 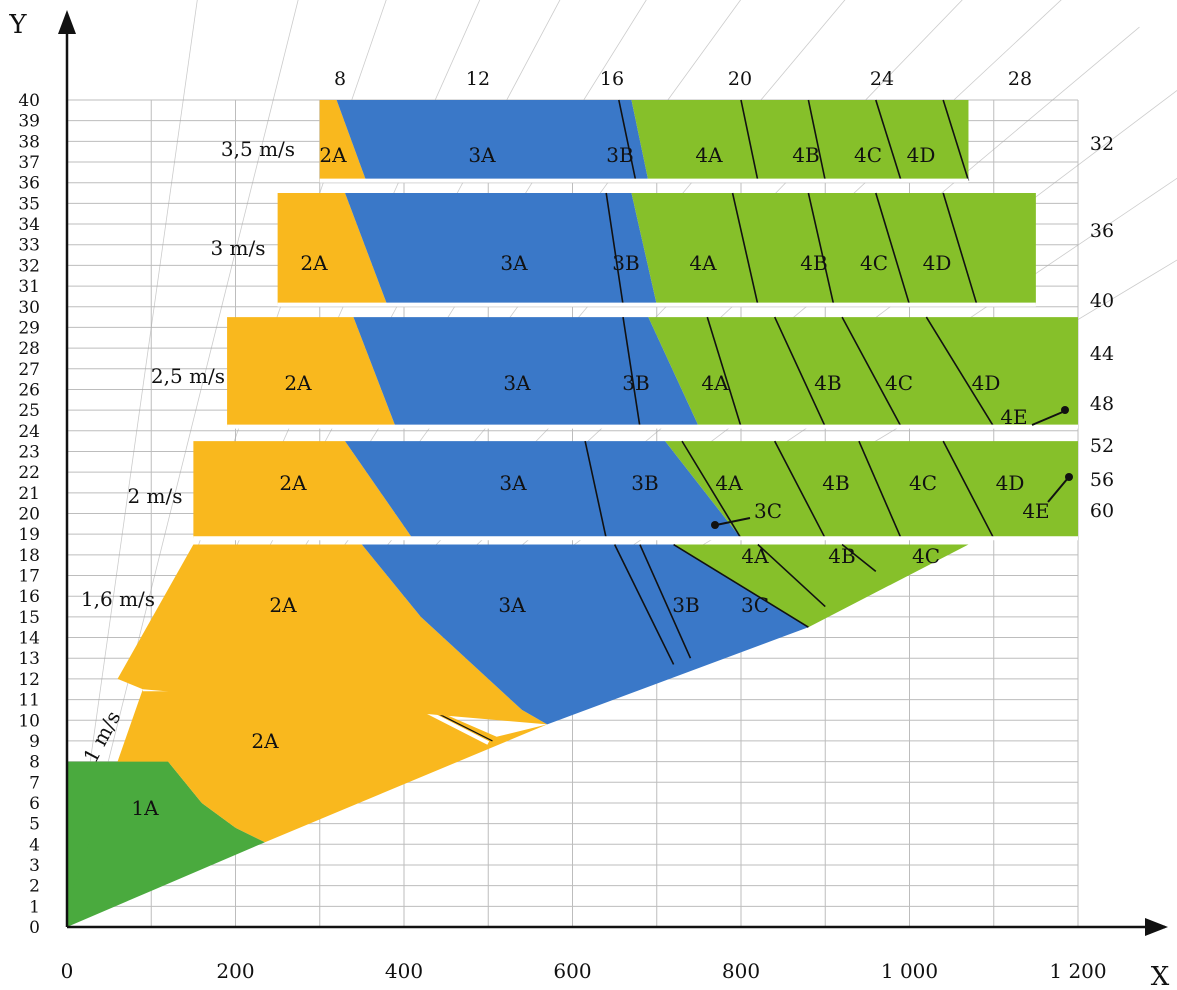 What do you see at coordinates (1102, 231) in the screenshot?
I see `ray-label: 36` at bounding box center [1102, 231].